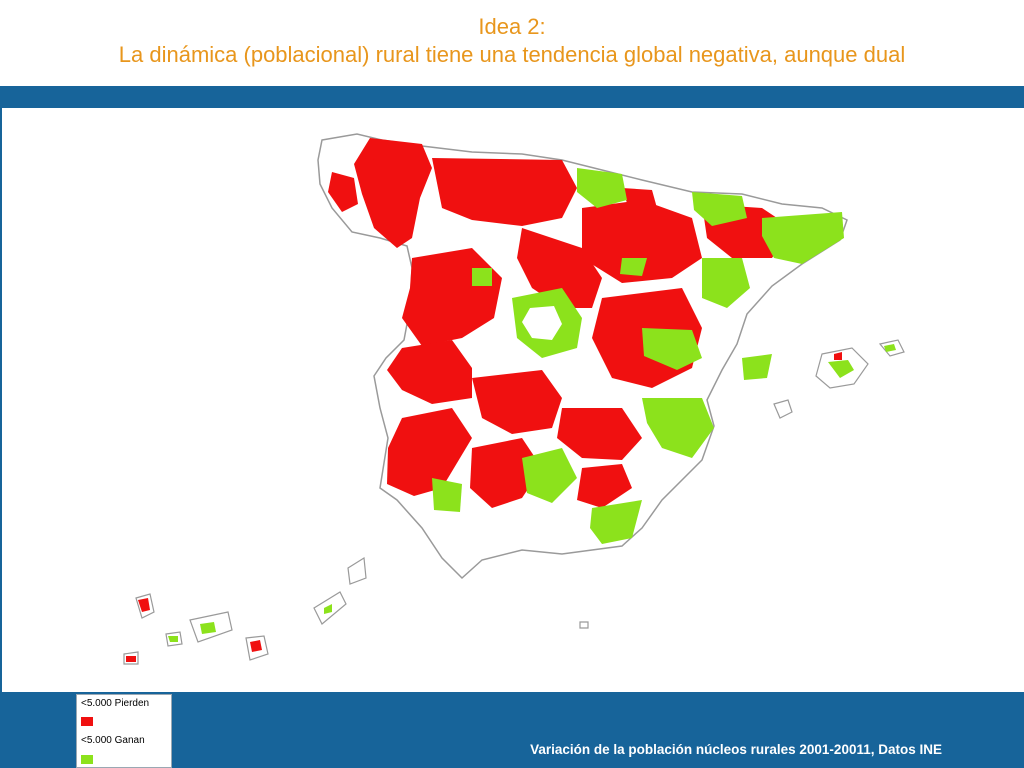  Describe the element at coordinates (87, 759) in the screenshot. I see `legend-swatch-gain` at that location.